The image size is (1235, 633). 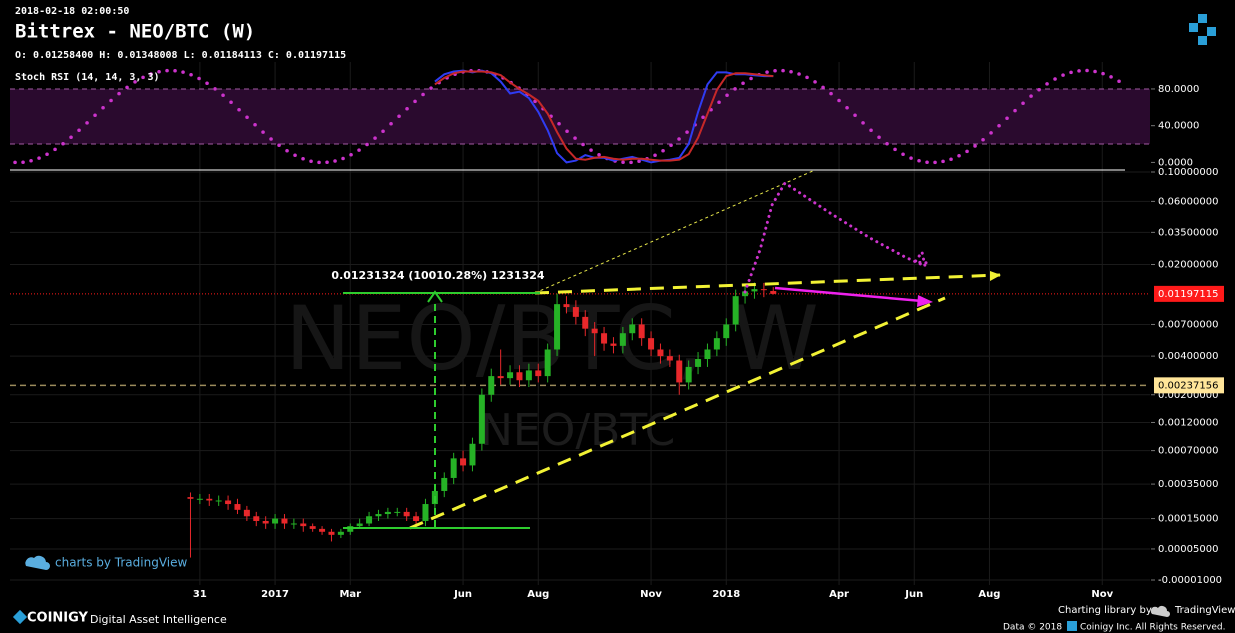 I want to click on timestamp: 2018-02-18 02:00:50, so click(x=72, y=11).